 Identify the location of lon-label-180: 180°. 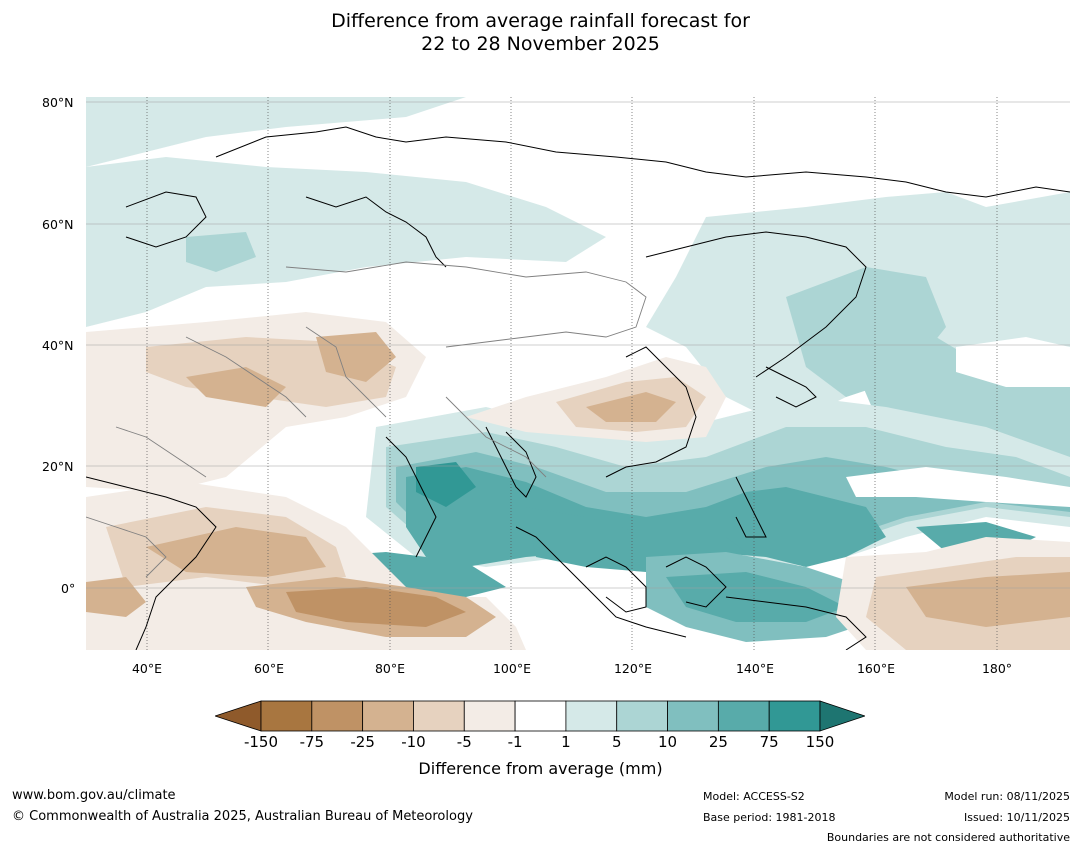
(997, 668).